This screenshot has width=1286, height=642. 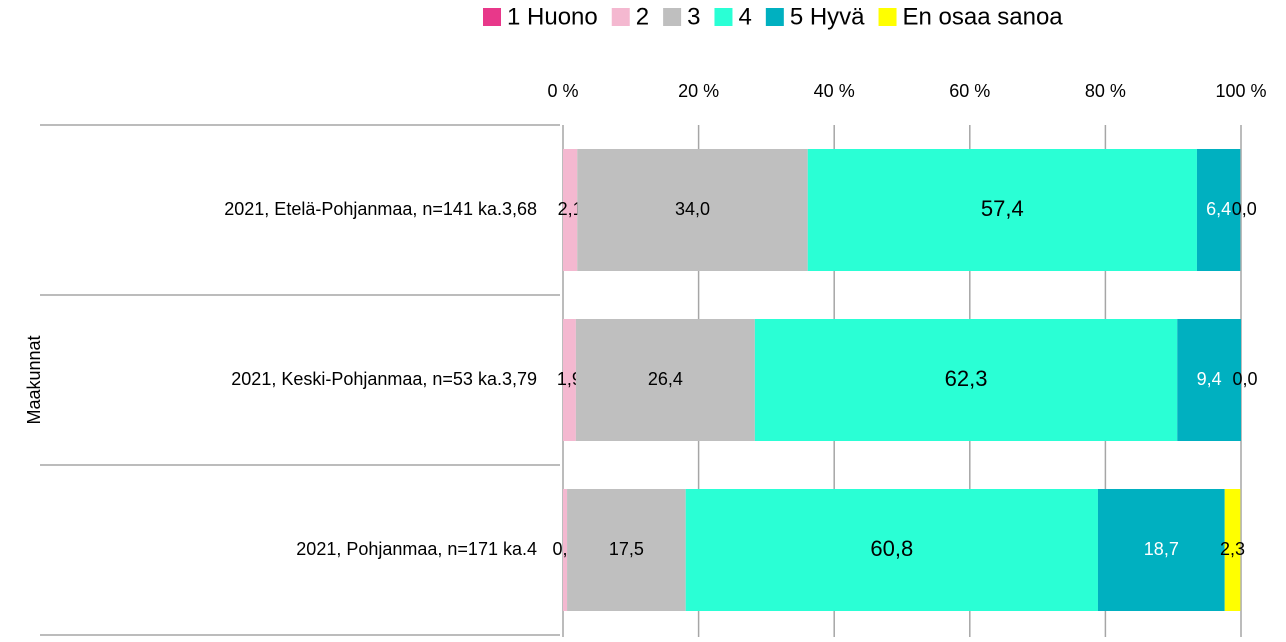 I want to click on legend-label: 1 Huono, so click(x=552, y=16).